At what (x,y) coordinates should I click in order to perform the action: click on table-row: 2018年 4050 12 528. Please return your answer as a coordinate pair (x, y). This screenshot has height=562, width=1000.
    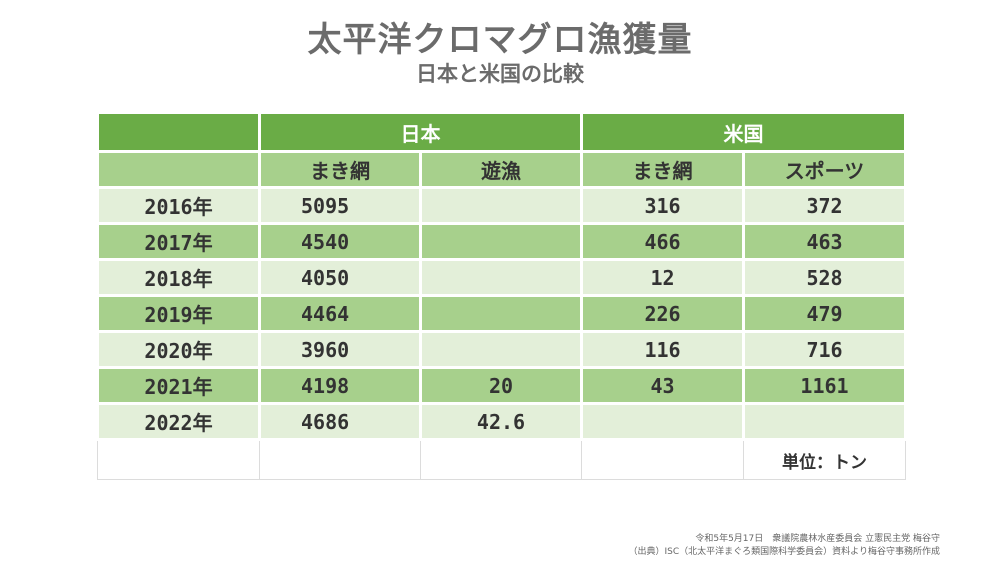
    Looking at the image, I should click on (501, 277).